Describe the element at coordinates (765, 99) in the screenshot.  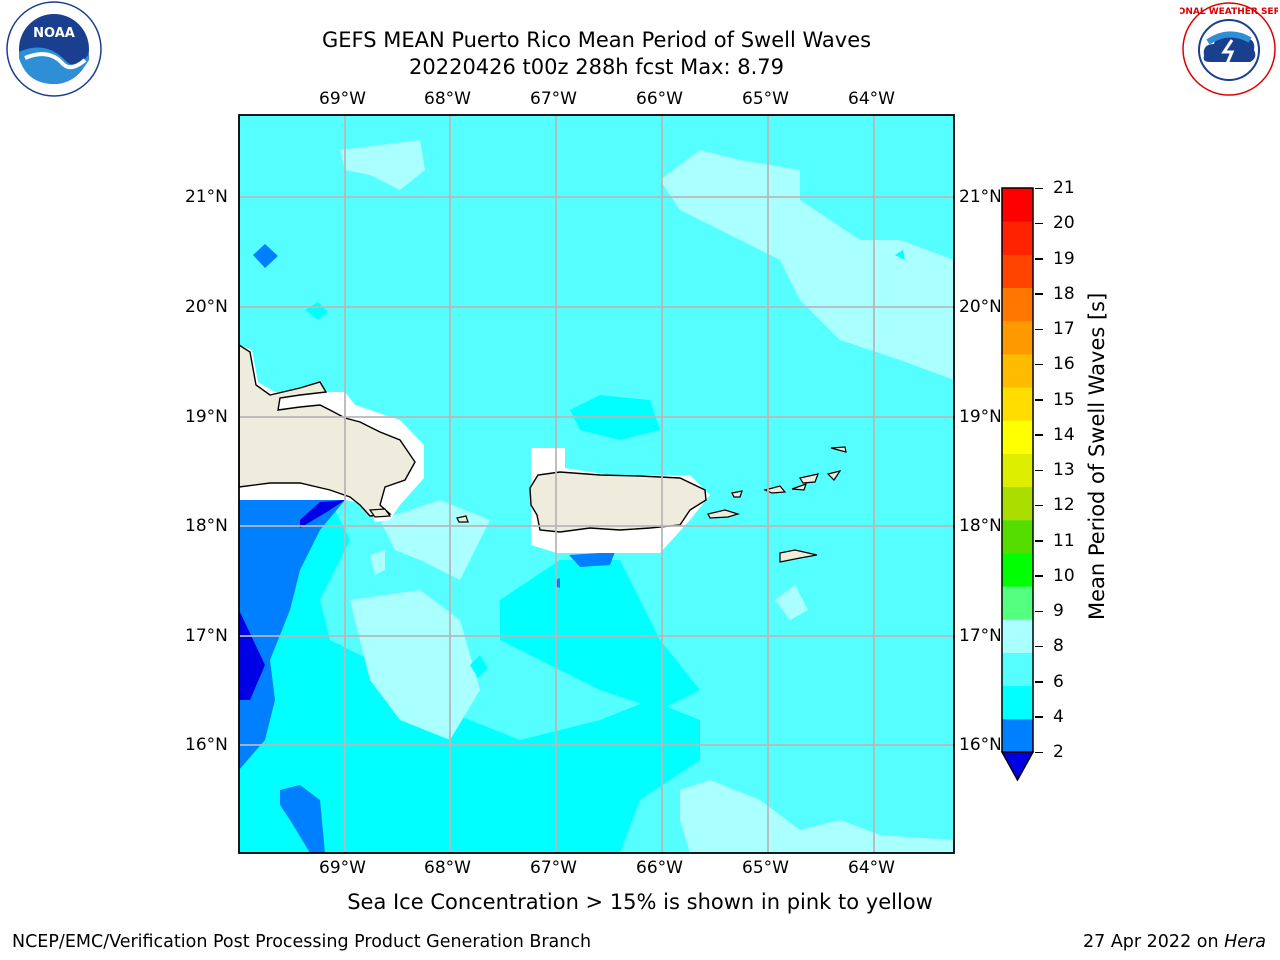
I see `lon-label-top: 65°W` at that location.